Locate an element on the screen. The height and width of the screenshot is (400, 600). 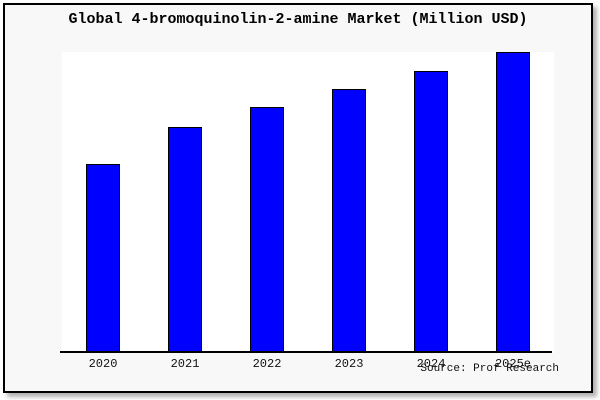
x-tick-label-2022: 2022 is located at coordinates (267, 364).